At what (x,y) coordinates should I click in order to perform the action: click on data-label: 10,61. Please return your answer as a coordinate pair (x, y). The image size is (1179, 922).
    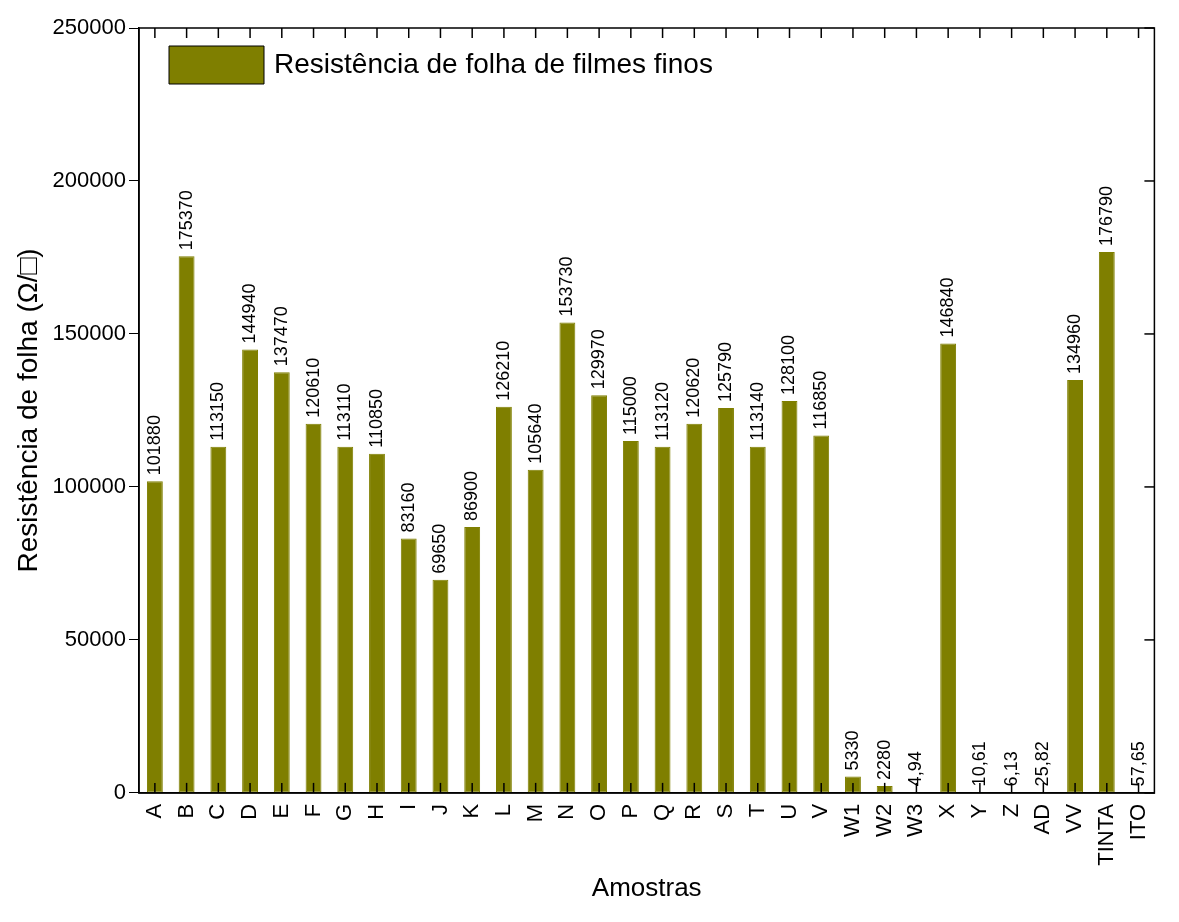
    Looking at the image, I should click on (978, 764).